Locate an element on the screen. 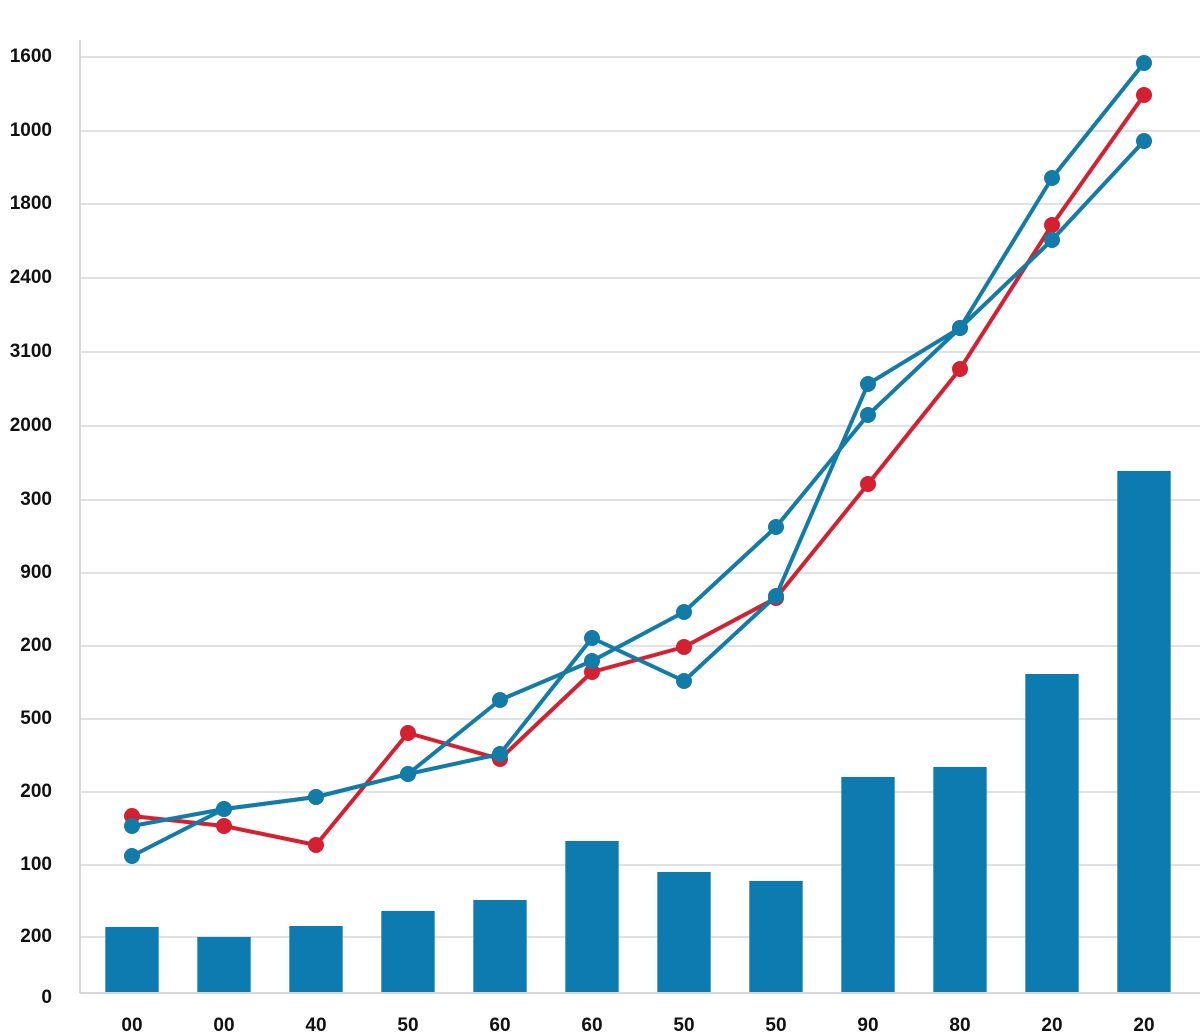  x-tick-label: 80 is located at coordinates (959, 1023).